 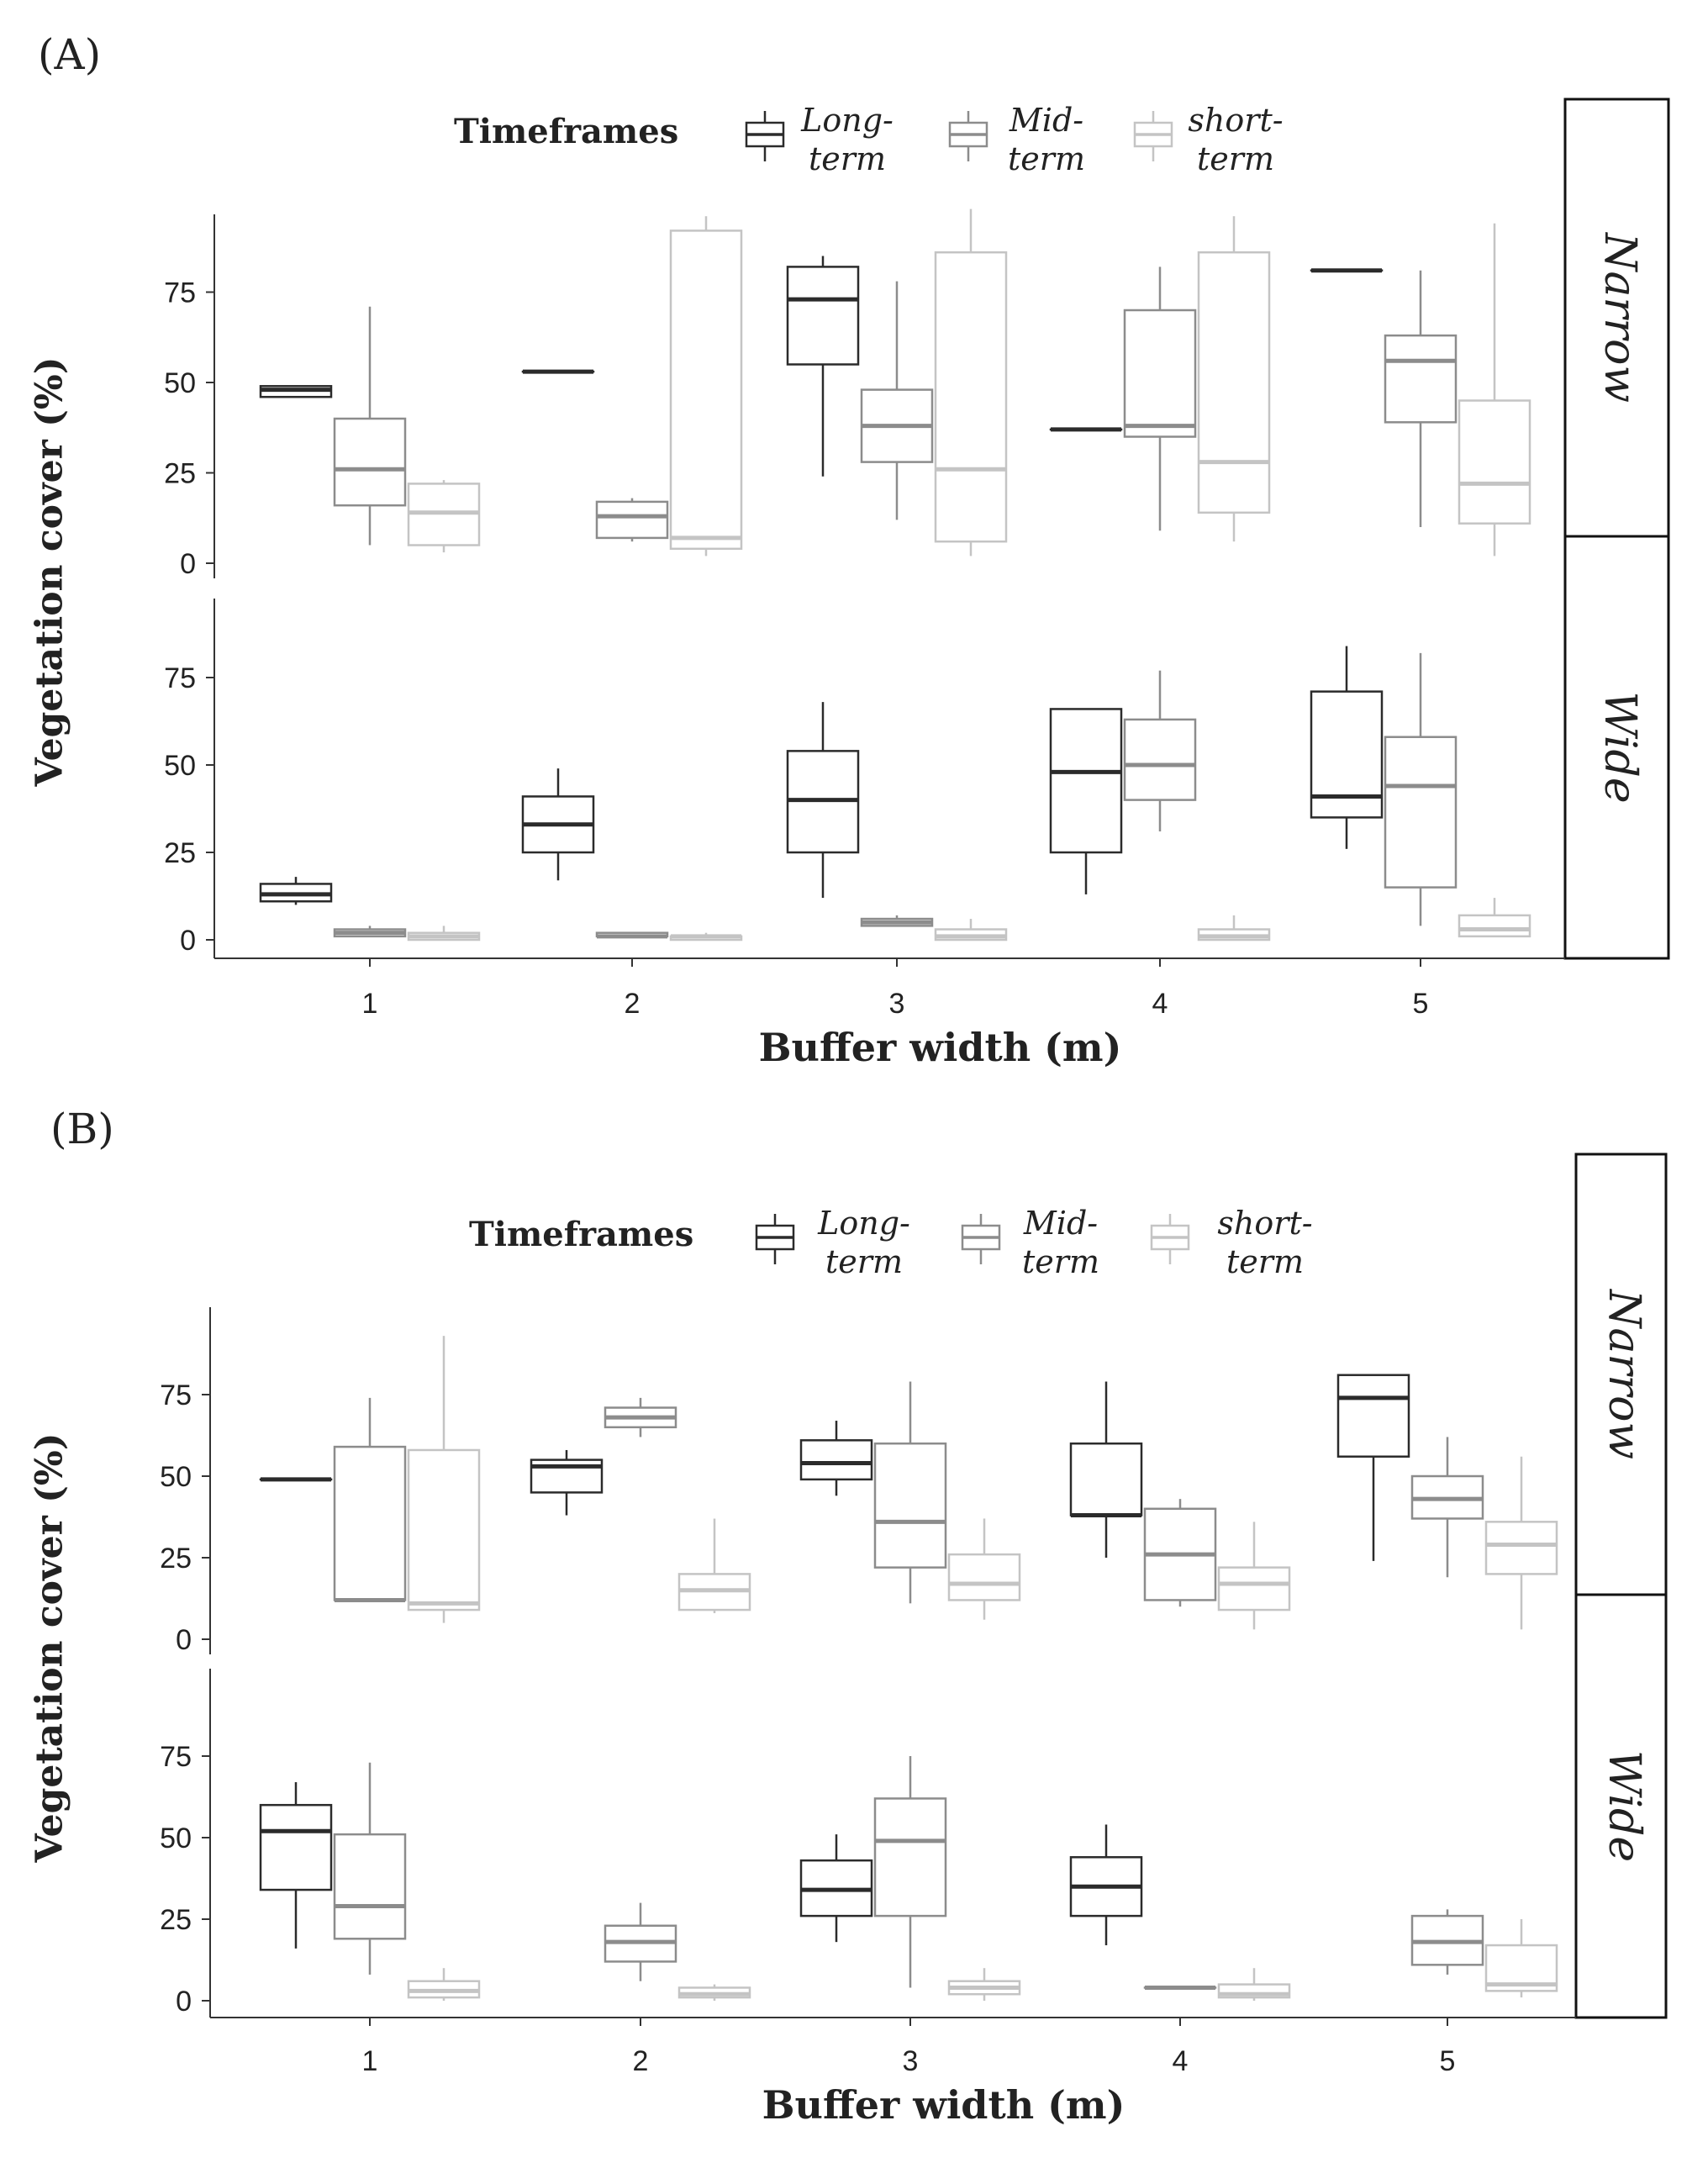 What do you see at coordinates (940, 1047) in the screenshot?
I see `x-axis-title: Buffer width (m)` at bounding box center [940, 1047].